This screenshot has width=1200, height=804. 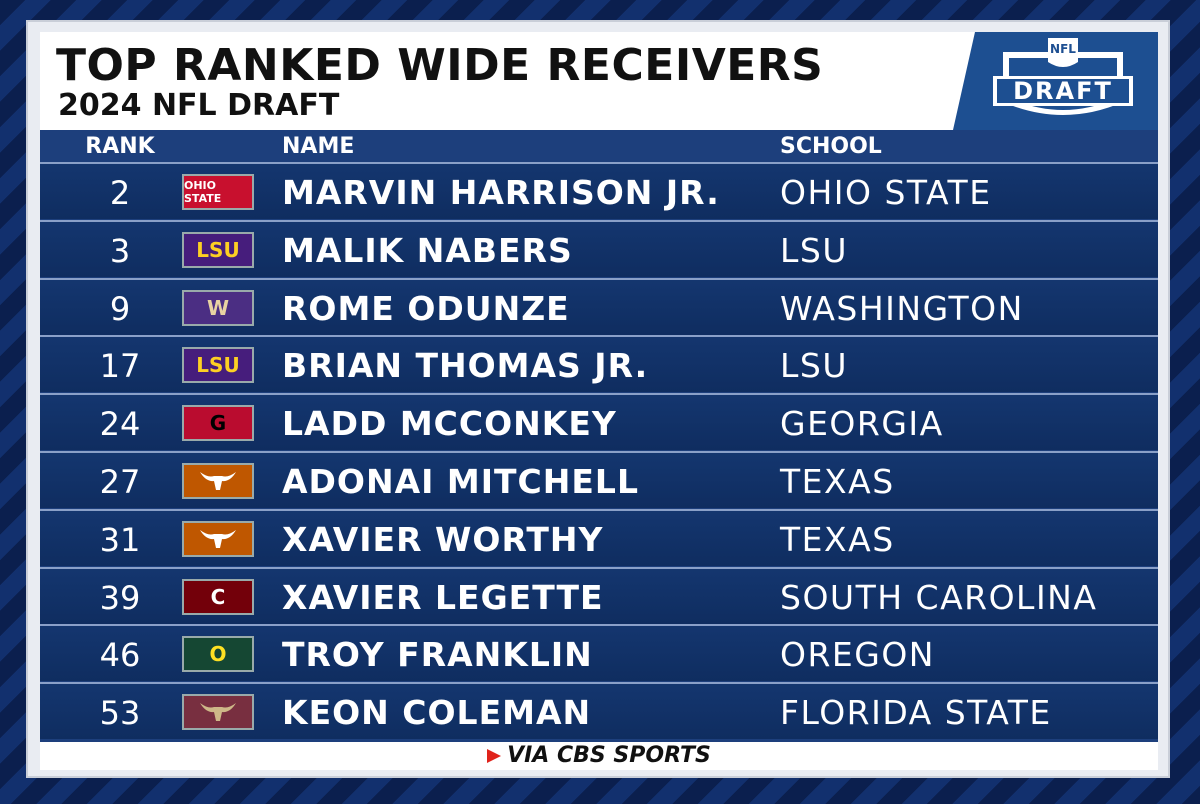 I want to click on table-row: 2 OHIO STATE MARVIN HARRISON JR. OHIO STATE, so click(x=599, y=190).